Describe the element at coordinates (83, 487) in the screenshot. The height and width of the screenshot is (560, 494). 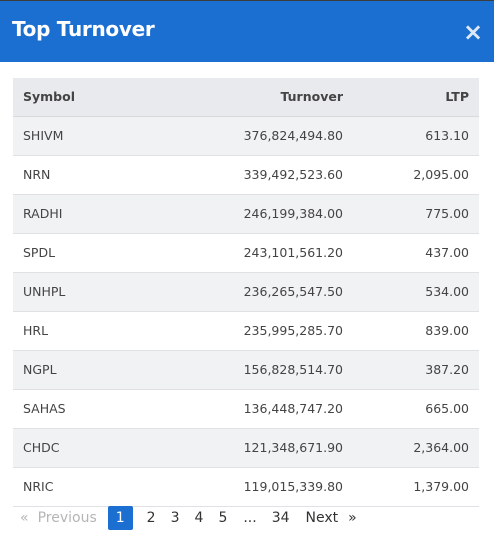
I see `symbol-cell: NRIC` at that location.